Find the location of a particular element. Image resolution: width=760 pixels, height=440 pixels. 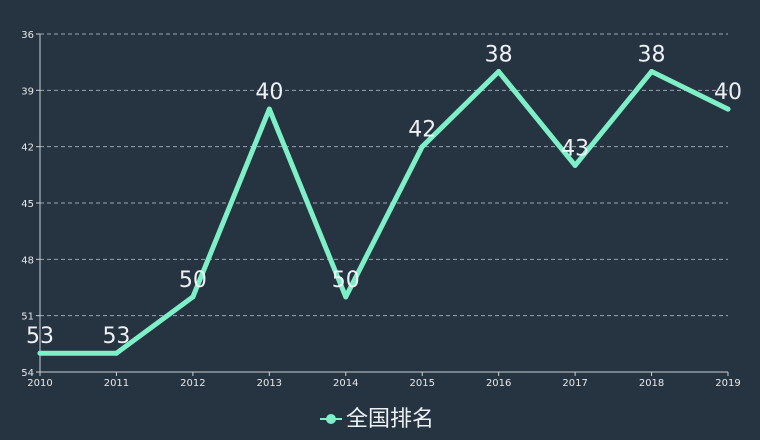

y-tick-label: 36 is located at coordinates (27, 35).